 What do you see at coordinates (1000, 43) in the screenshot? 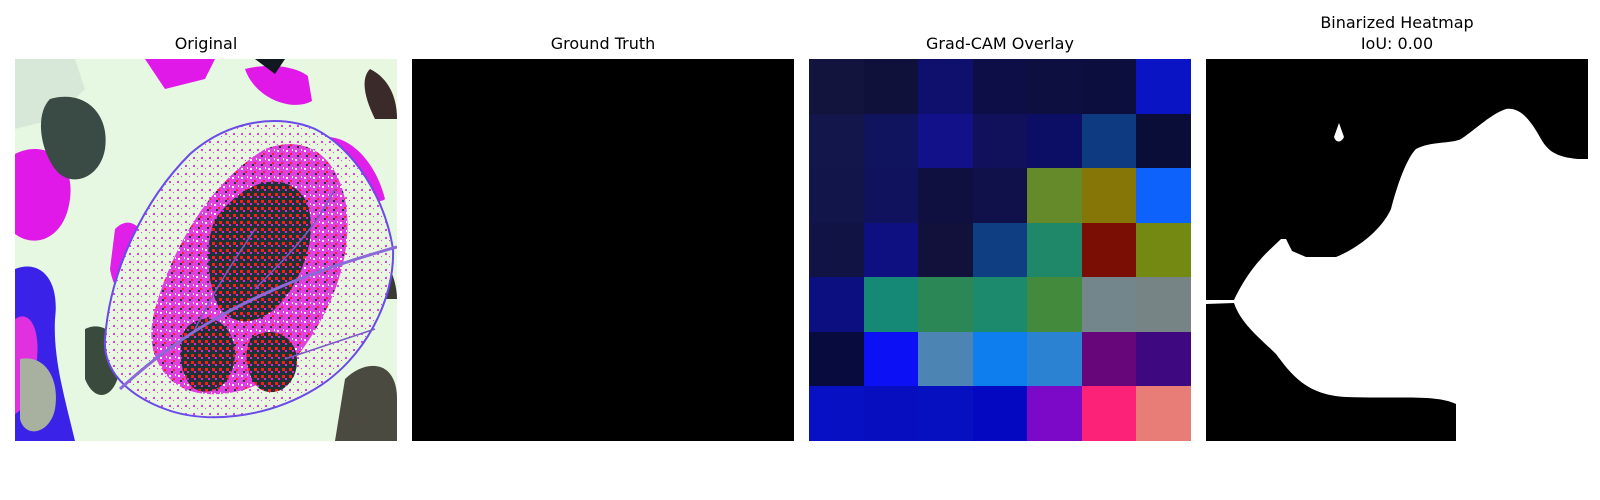
I see `gradcam-title: Grad-CAM Overlay` at bounding box center [1000, 43].